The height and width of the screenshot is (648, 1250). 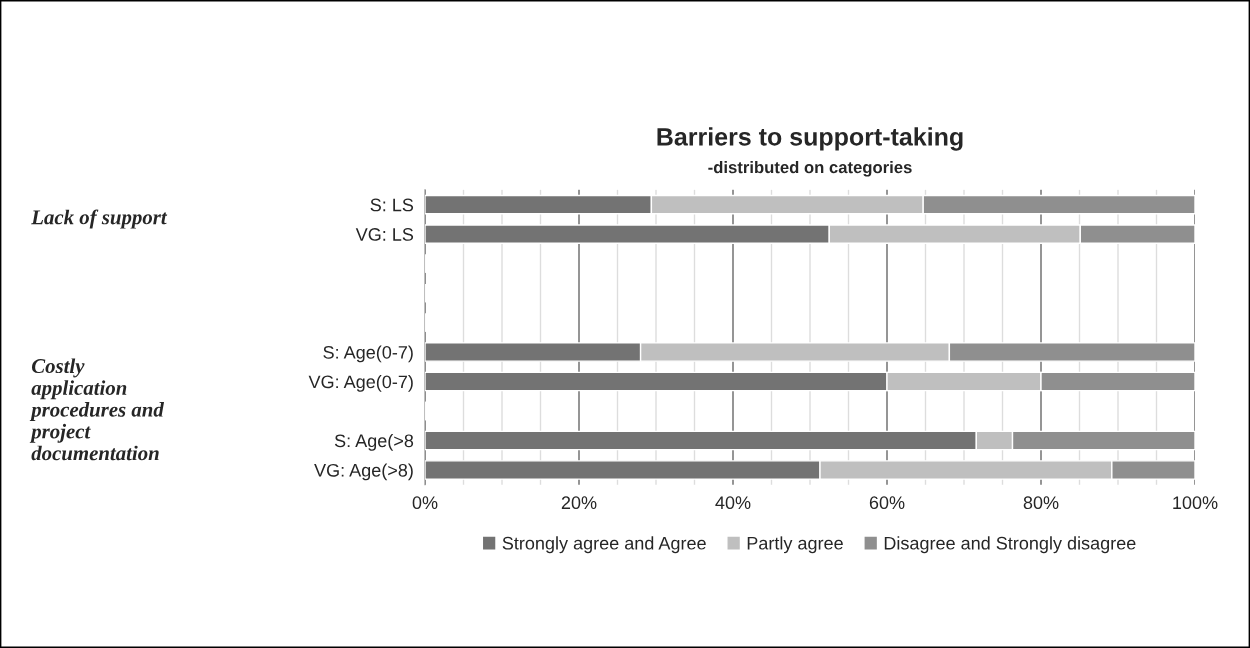 What do you see at coordinates (810, 168) in the screenshot?
I see `chart-subtitle: -distributed on categories` at bounding box center [810, 168].